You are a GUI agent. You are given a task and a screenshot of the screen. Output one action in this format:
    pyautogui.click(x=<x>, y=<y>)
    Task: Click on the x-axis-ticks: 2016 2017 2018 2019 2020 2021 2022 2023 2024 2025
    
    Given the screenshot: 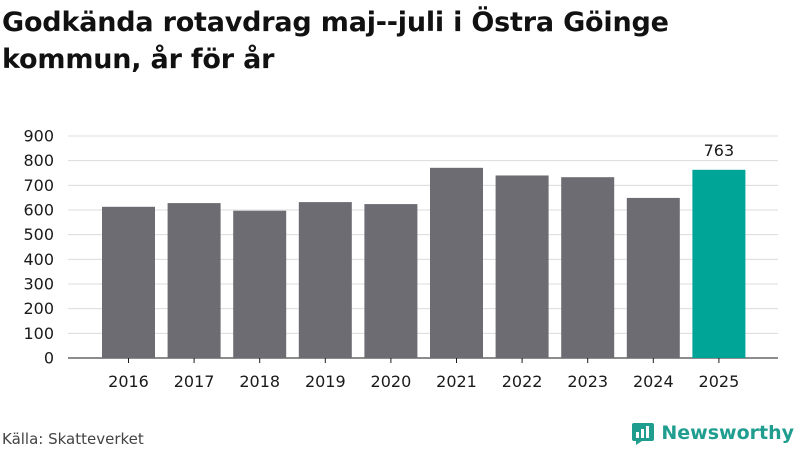 What is the action you would take?
    pyautogui.click(x=423, y=374)
    